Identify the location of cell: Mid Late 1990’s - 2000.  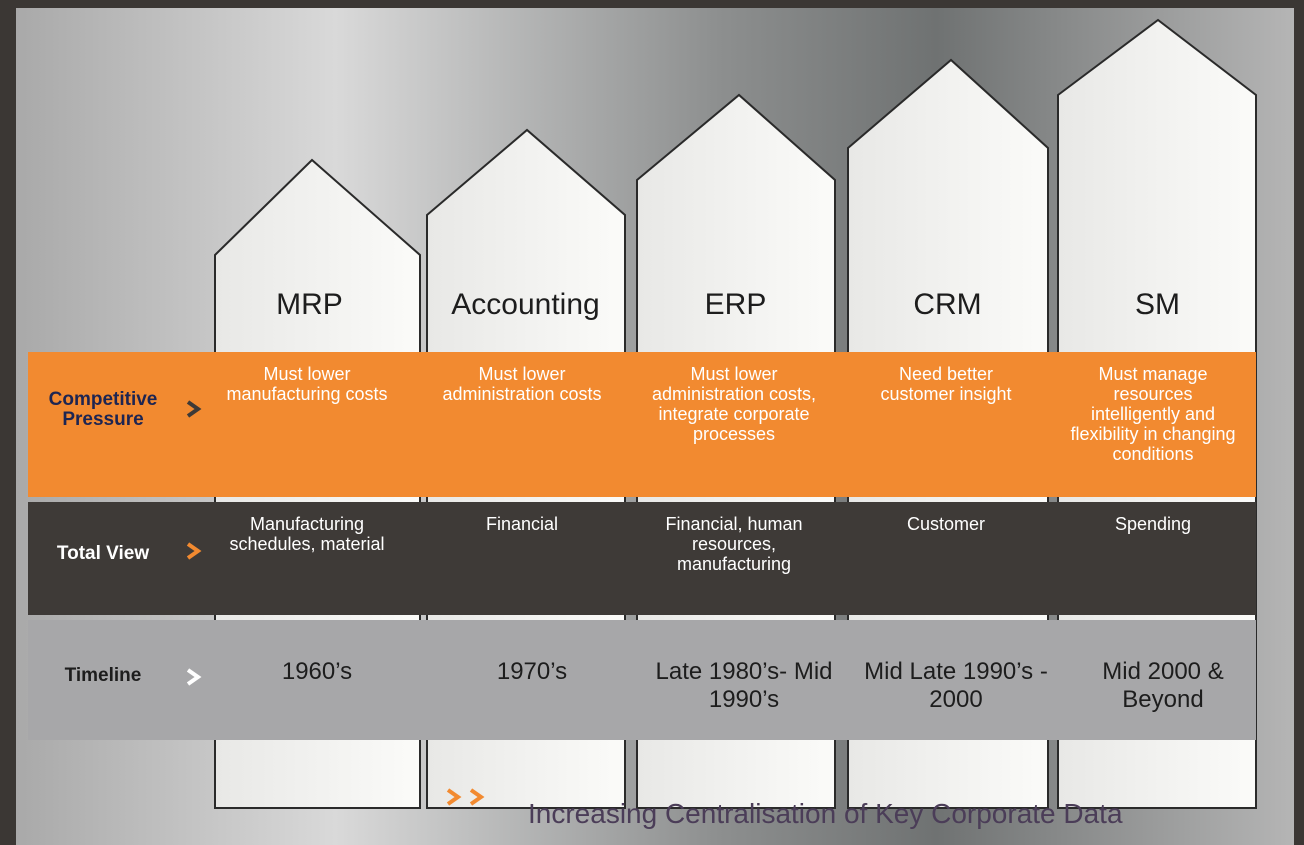
(956, 685).